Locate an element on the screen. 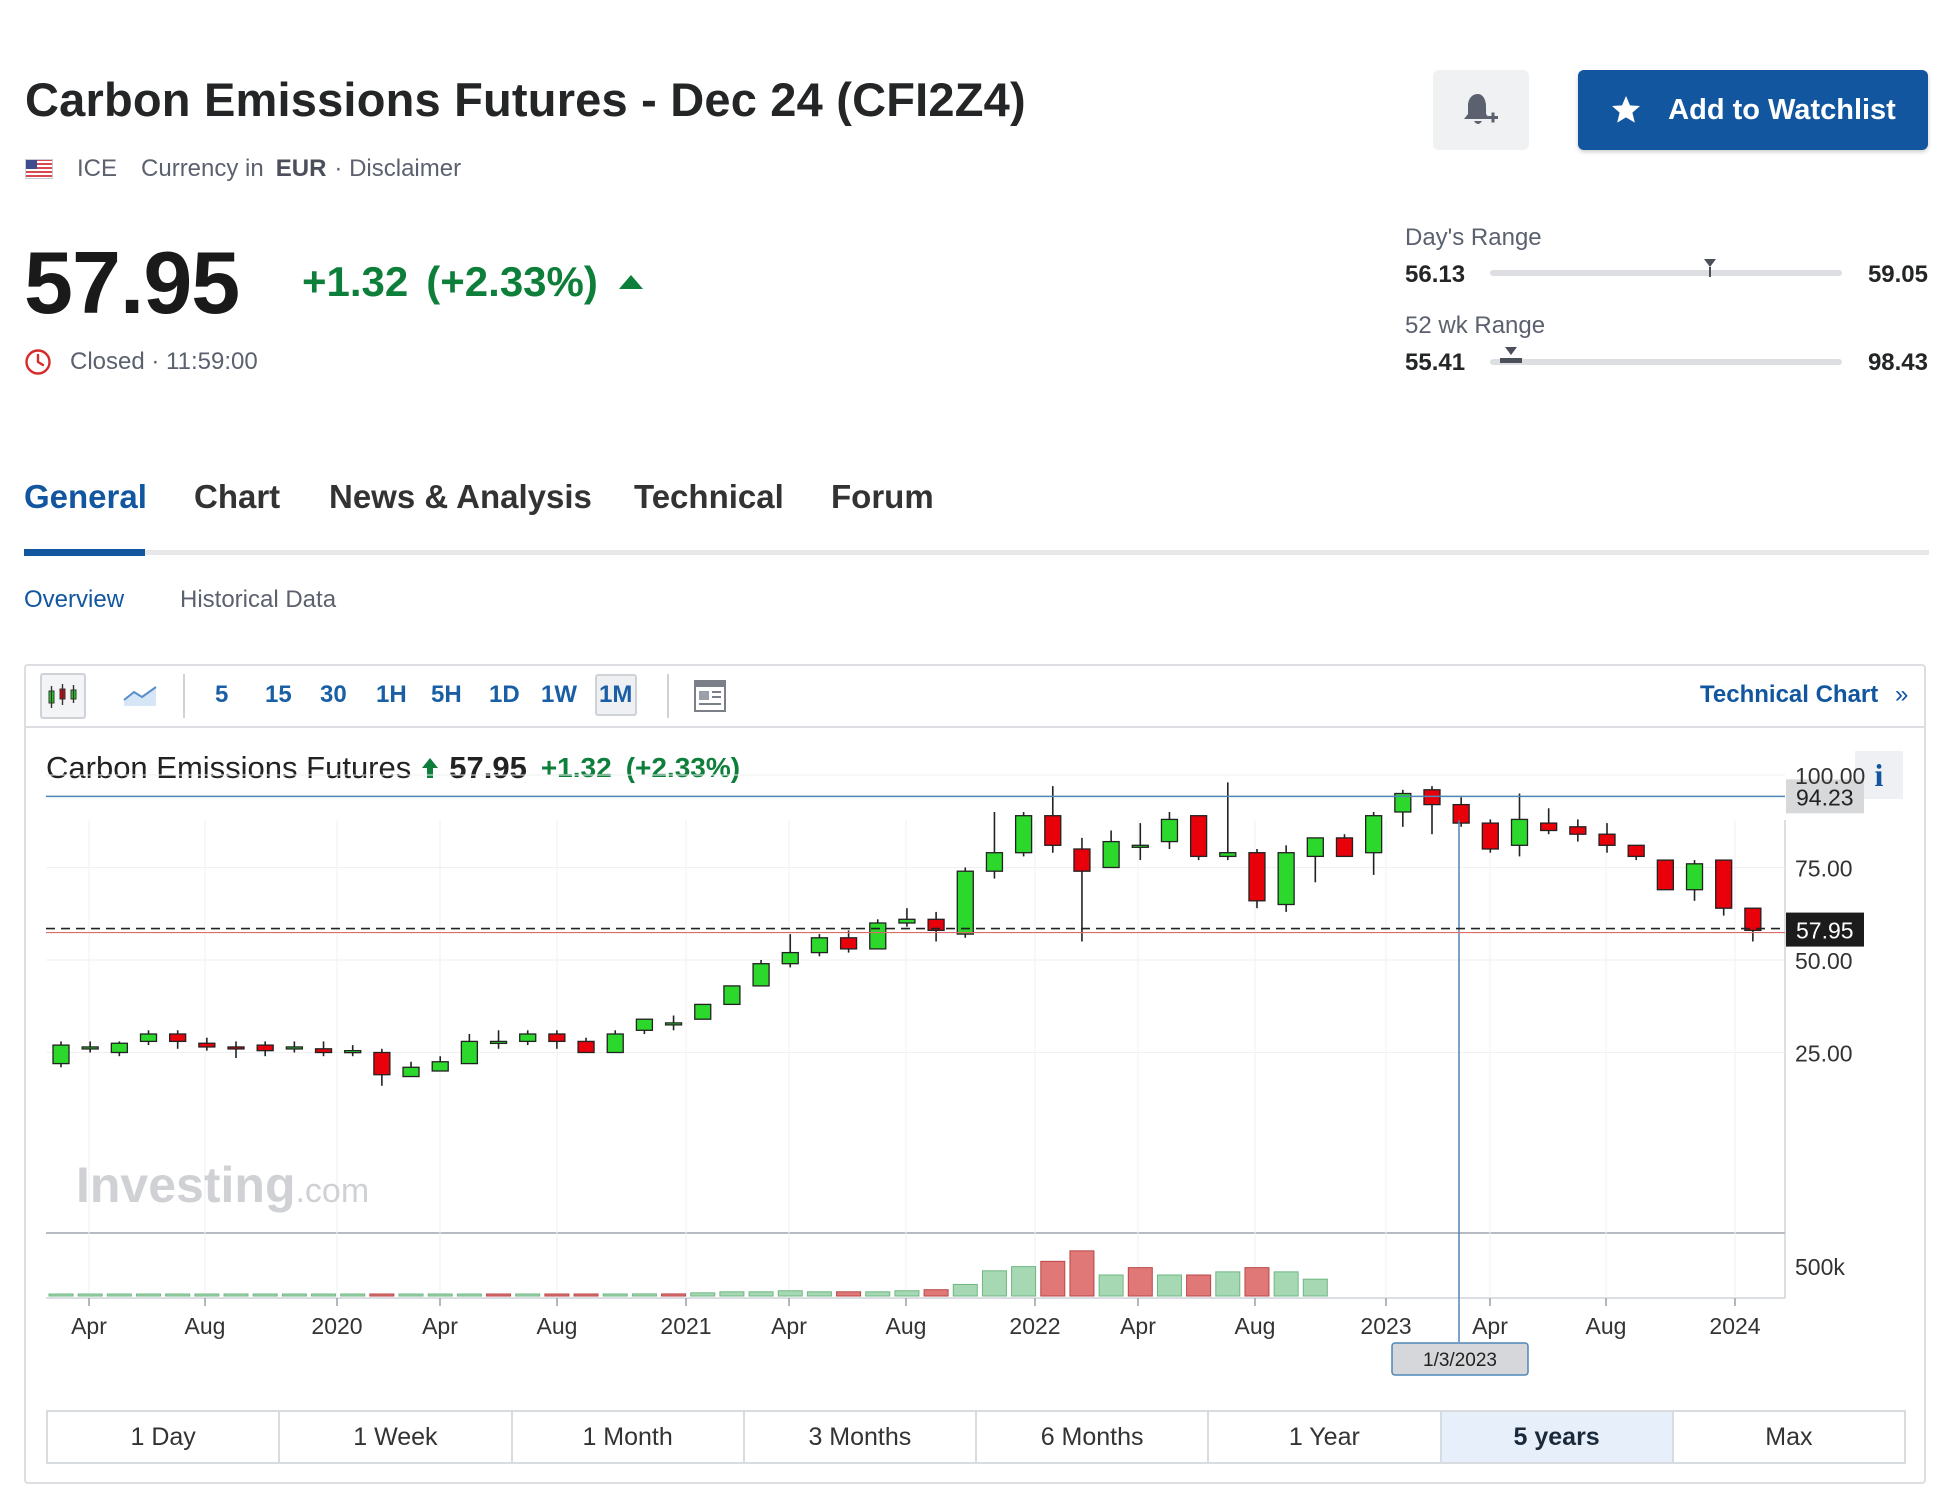 Image resolution: width=1954 pixels, height=1510 pixels. news-panel-icon is located at coordinates (710, 696).